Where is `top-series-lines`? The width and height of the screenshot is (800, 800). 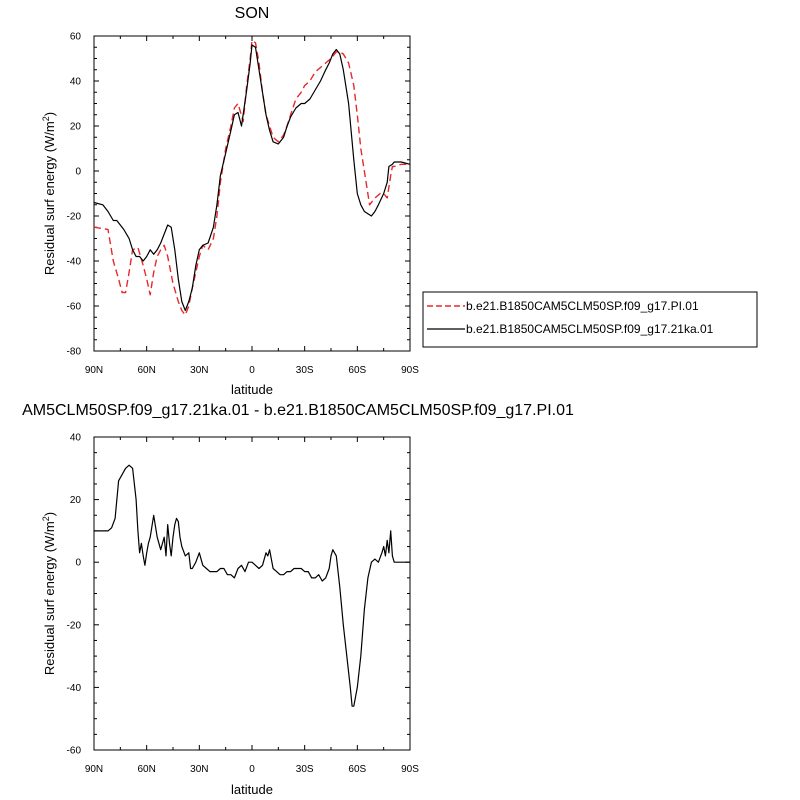 top-series-lines is located at coordinates (252, 177).